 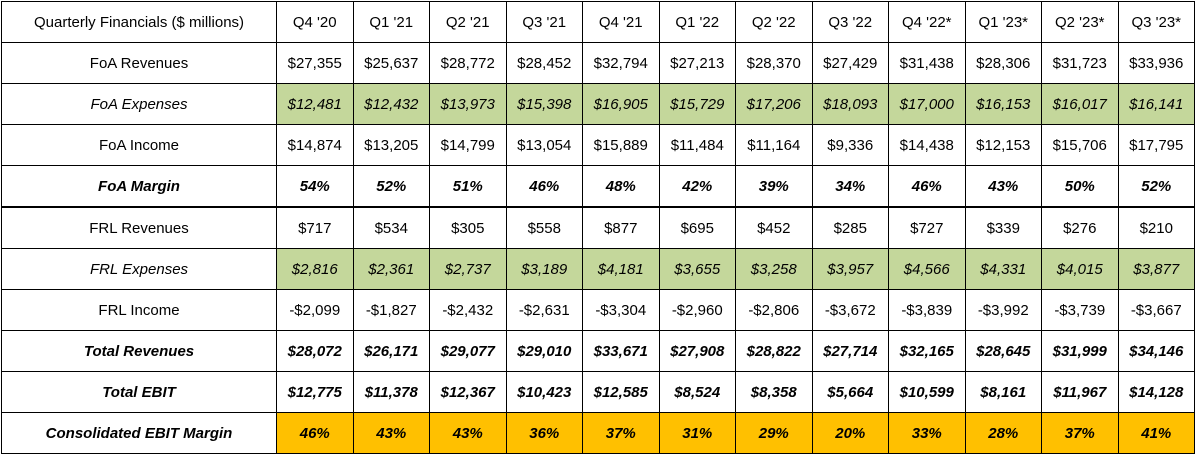 I want to click on quarter-header: Q3 '23*, so click(x=1156, y=22).